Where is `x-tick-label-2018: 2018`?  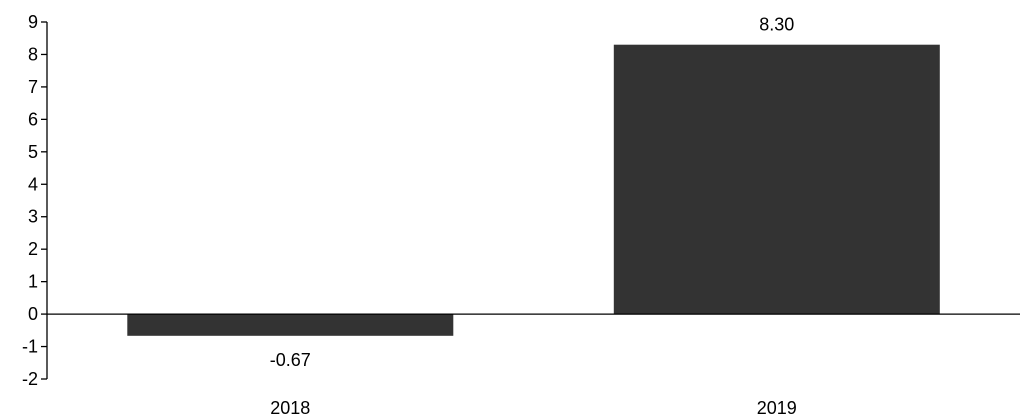
x-tick-label-2018: 2018 is located at coordinates (290, 408).